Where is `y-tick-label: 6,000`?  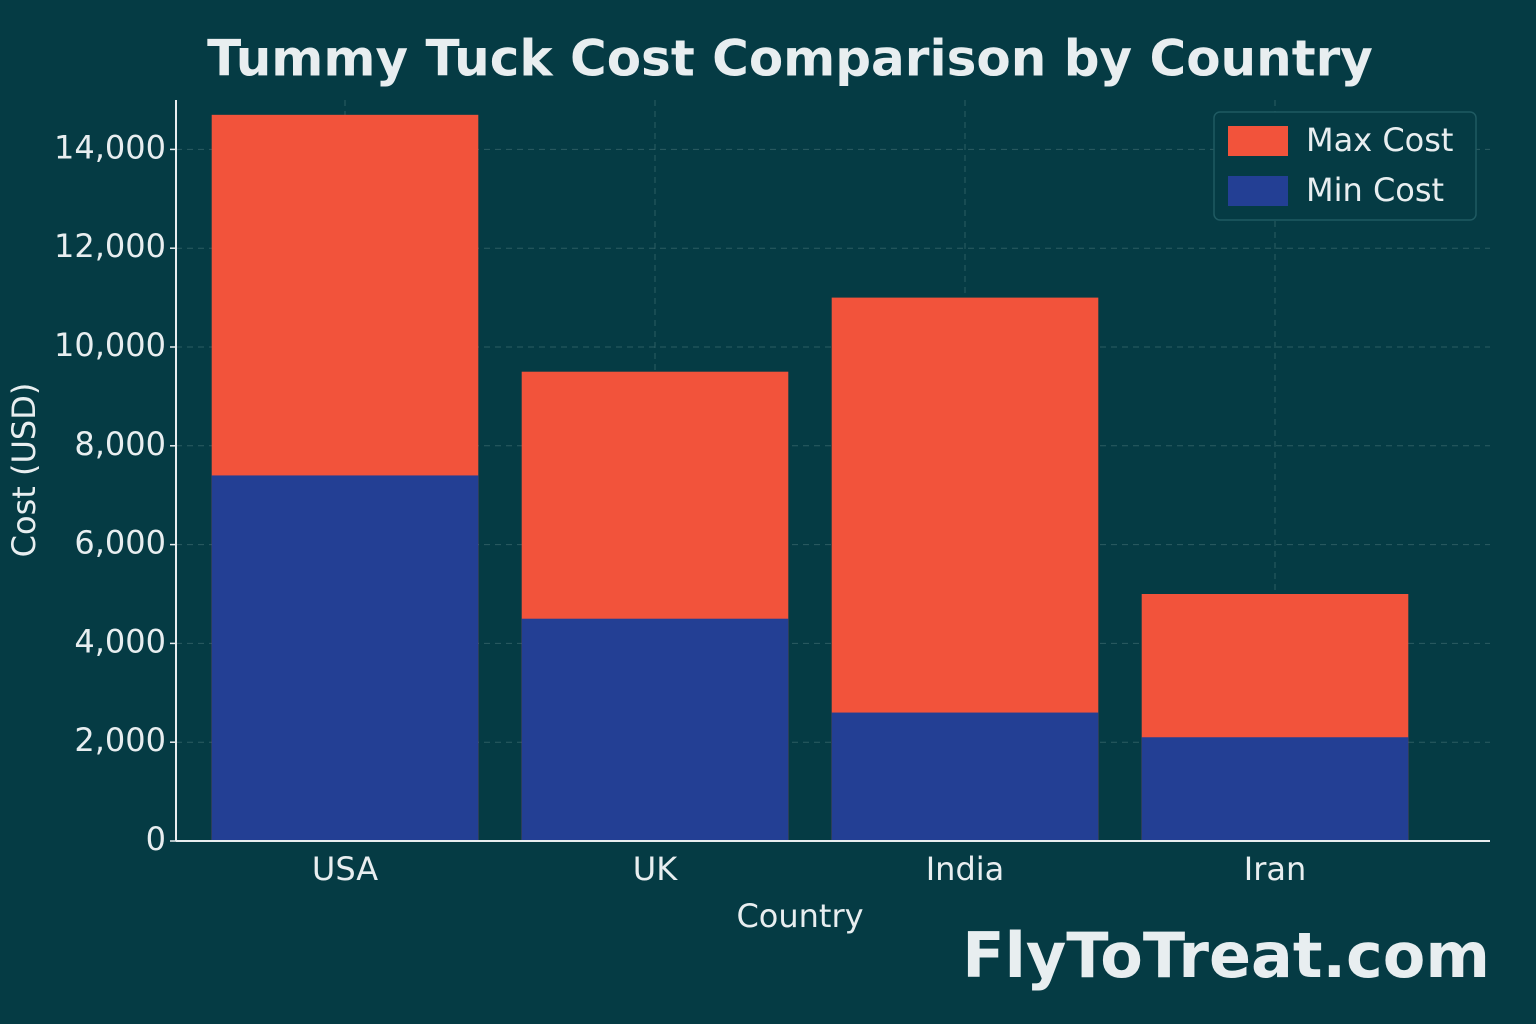 y-tick-label: 6,000 is located at coordinates (120, 543).